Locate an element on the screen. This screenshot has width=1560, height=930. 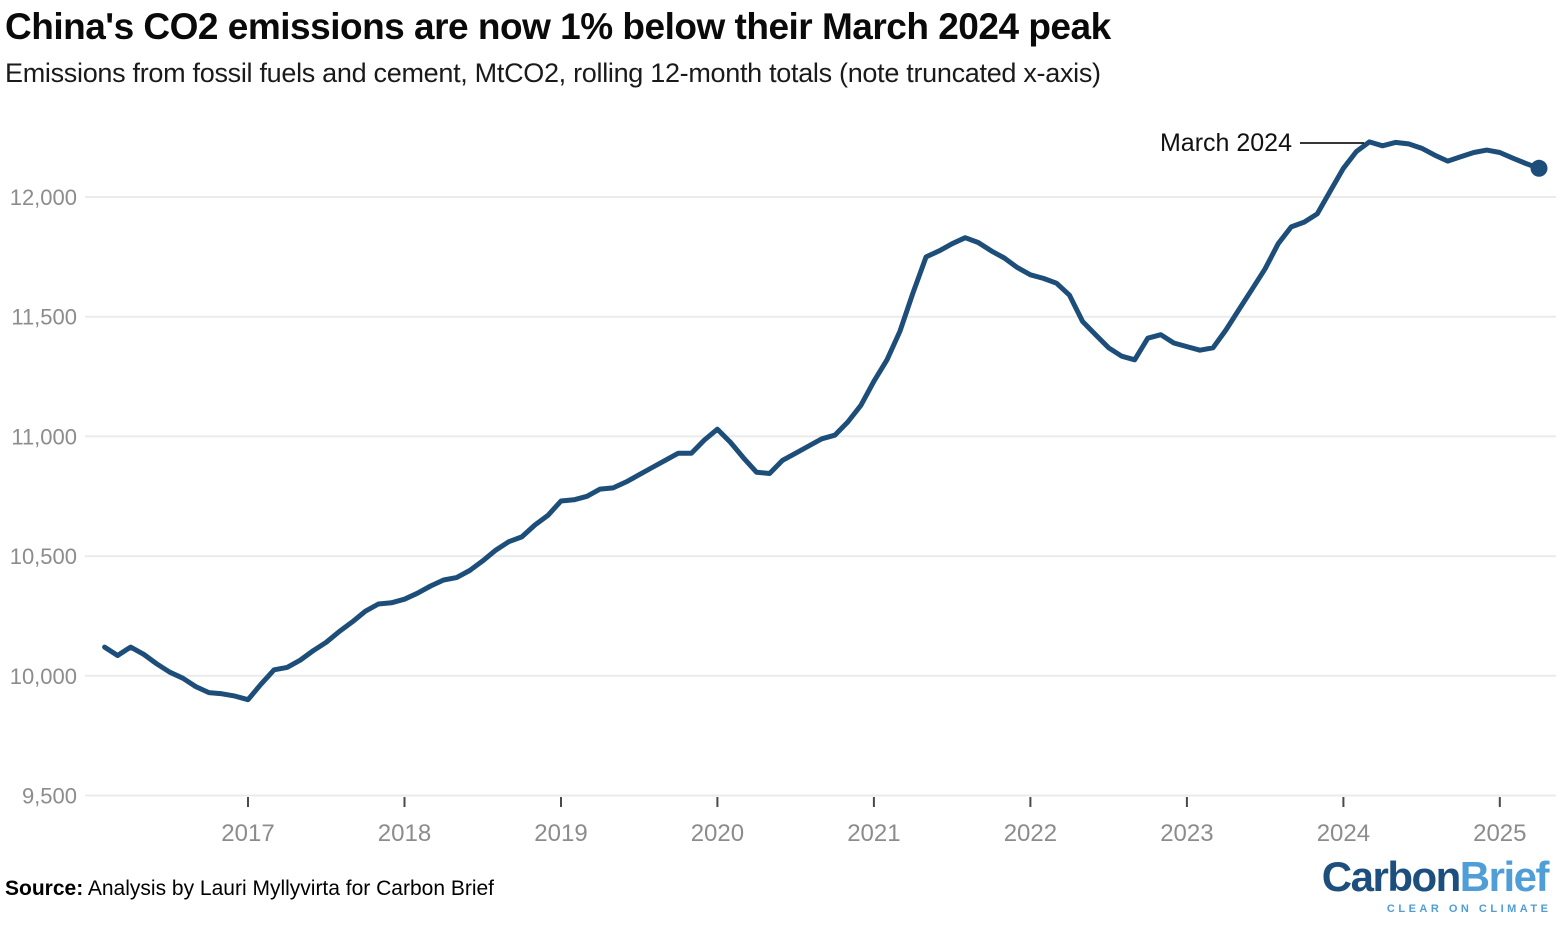
x-axis-label-2025: 2025 is located at coordinates (1499, 833).